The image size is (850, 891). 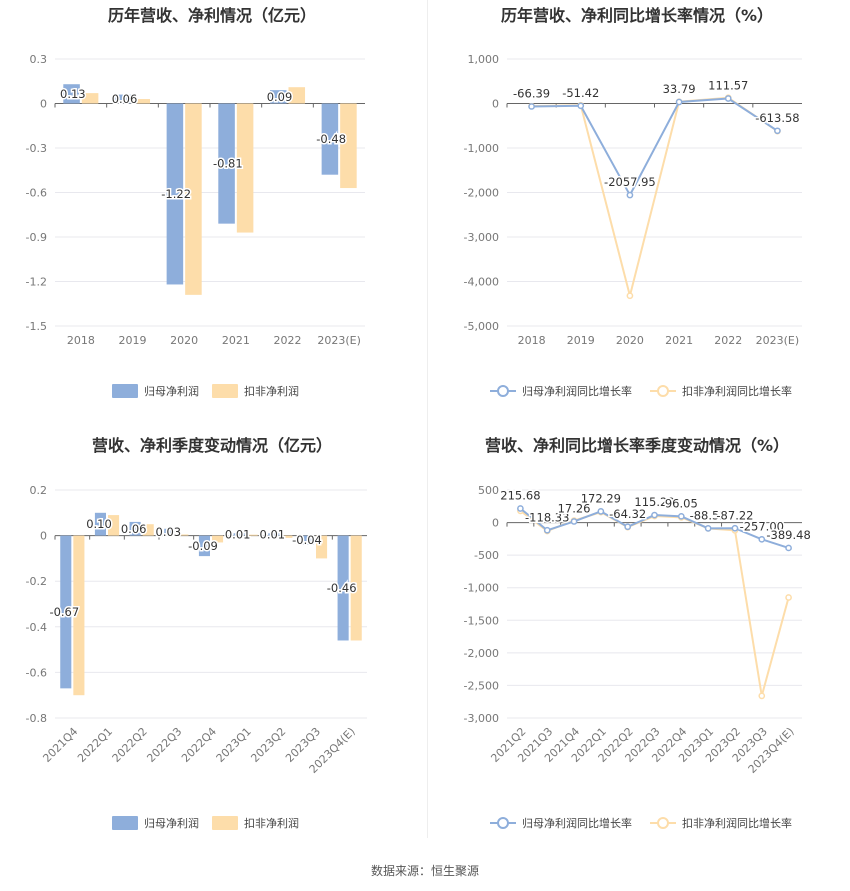 What do you see at coordinates (43, 536) in the screenshot?
I see `quarterly-profit-ytick-label: 0` at bounding box center [43, 536].